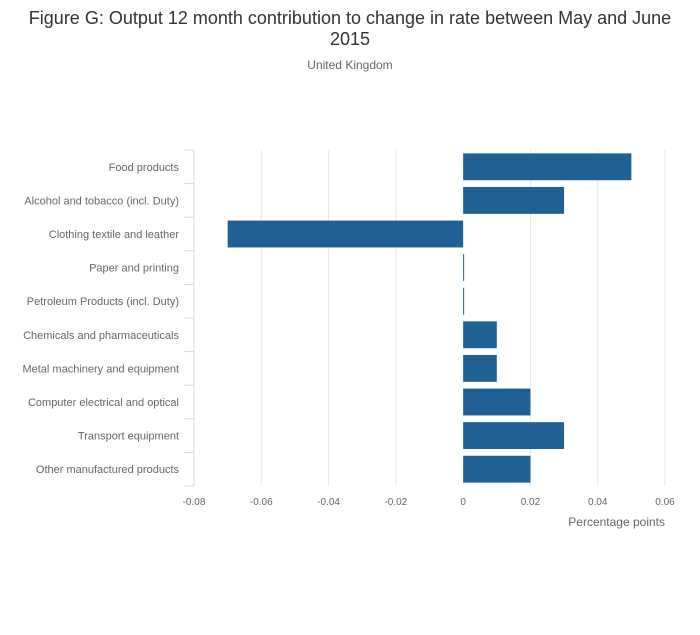 This screenshot has width=700, height=635. Describe the element at coordinates (103, 403) in the screenshot. I see `category-label: Computer electrical and optical` at that location.